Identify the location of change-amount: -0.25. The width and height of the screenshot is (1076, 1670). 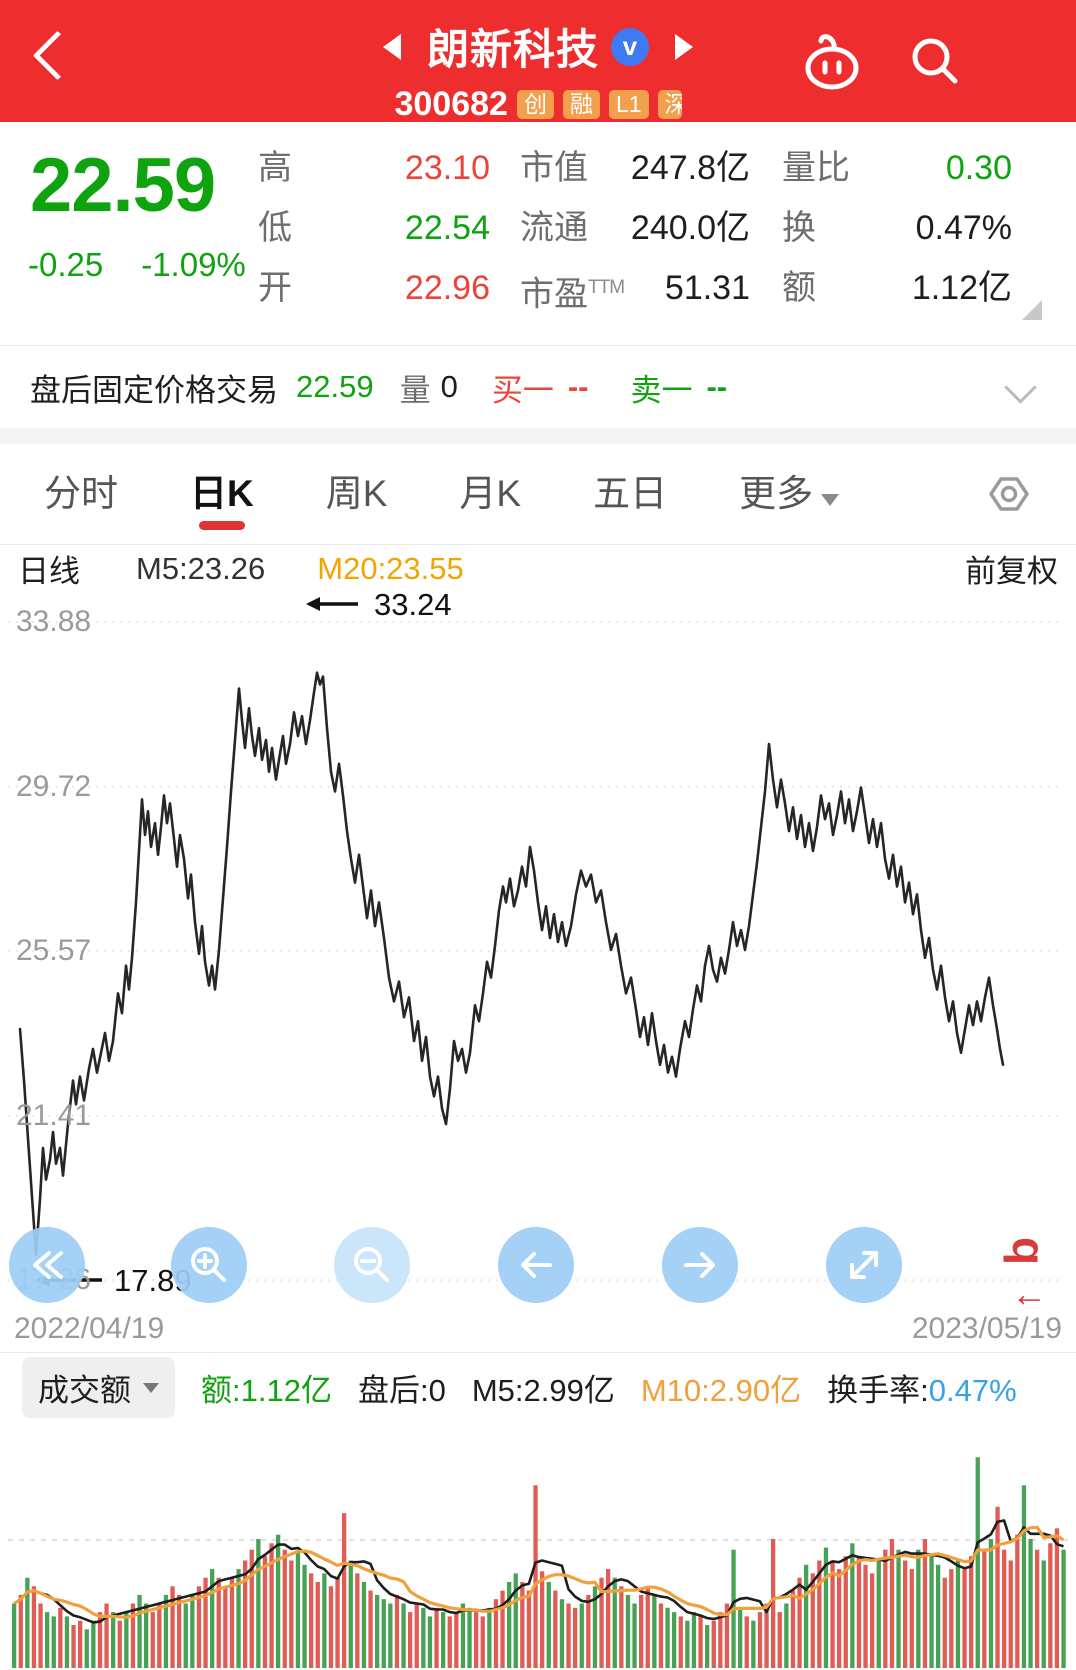
(66, 264).